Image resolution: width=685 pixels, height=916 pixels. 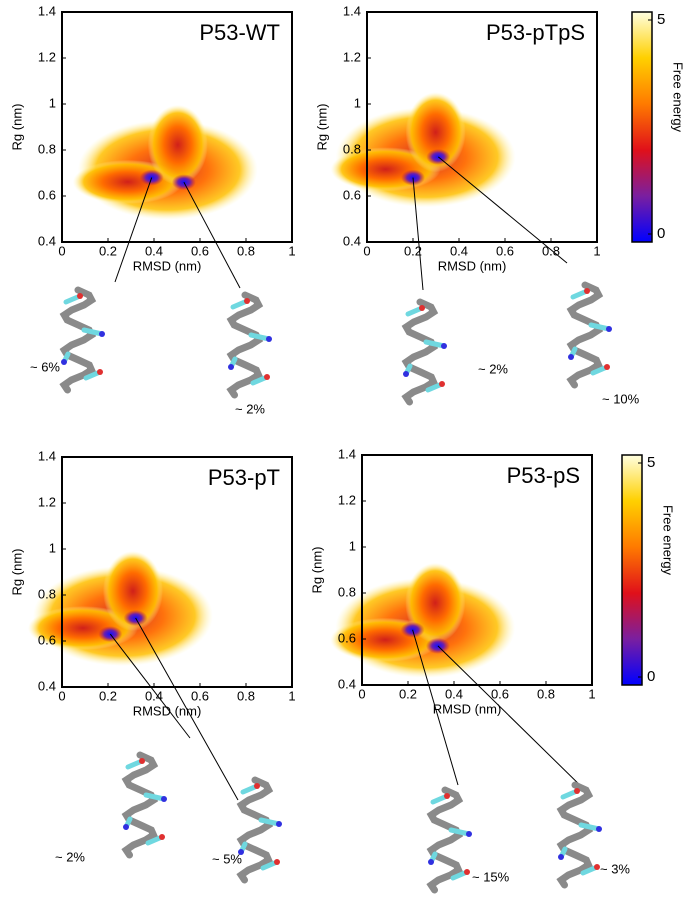 What do you see at coordinates (239, 32) in the screenshot?
I see `panel-title: P53-WT` at bounding box center [239, 32].